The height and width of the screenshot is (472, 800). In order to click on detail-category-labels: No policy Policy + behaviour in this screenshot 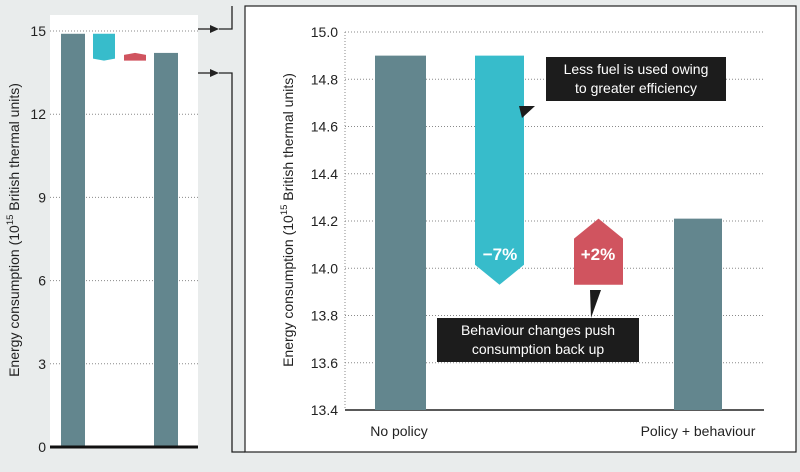, I will do `click(563, 431)`.